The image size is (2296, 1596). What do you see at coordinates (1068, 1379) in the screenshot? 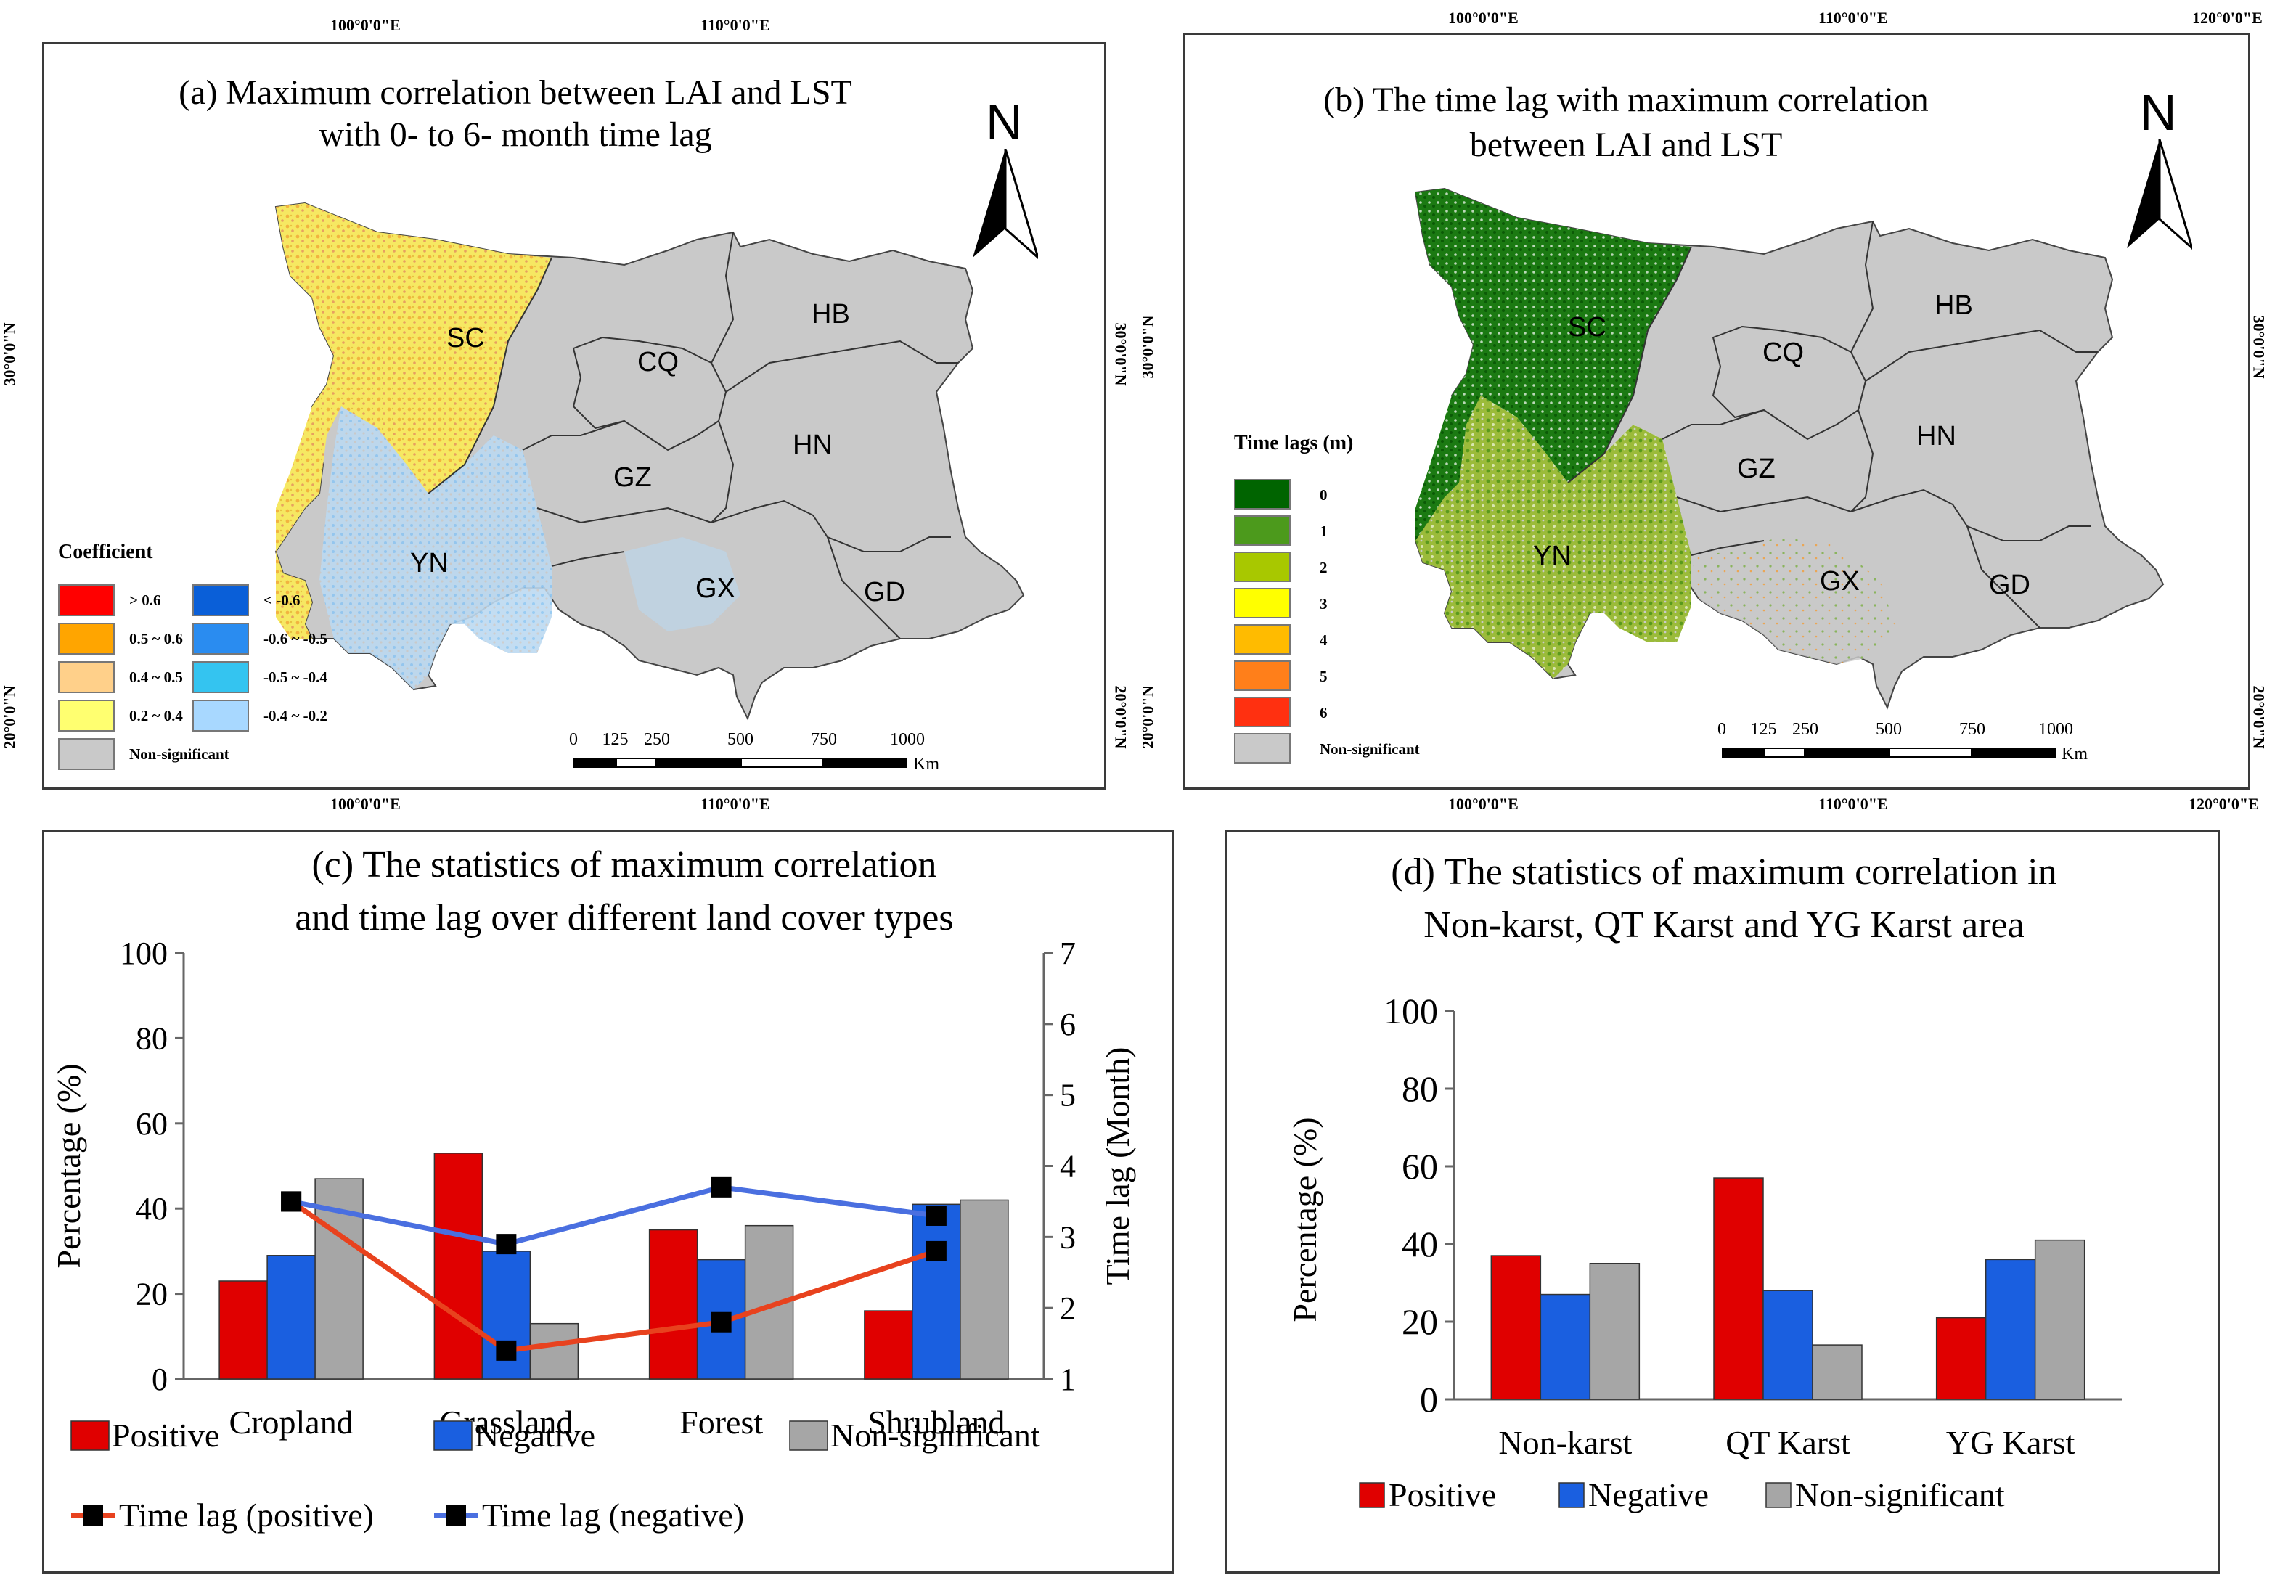
I see `y2-tick-label: 1` at bounding box center [1068, 1379].